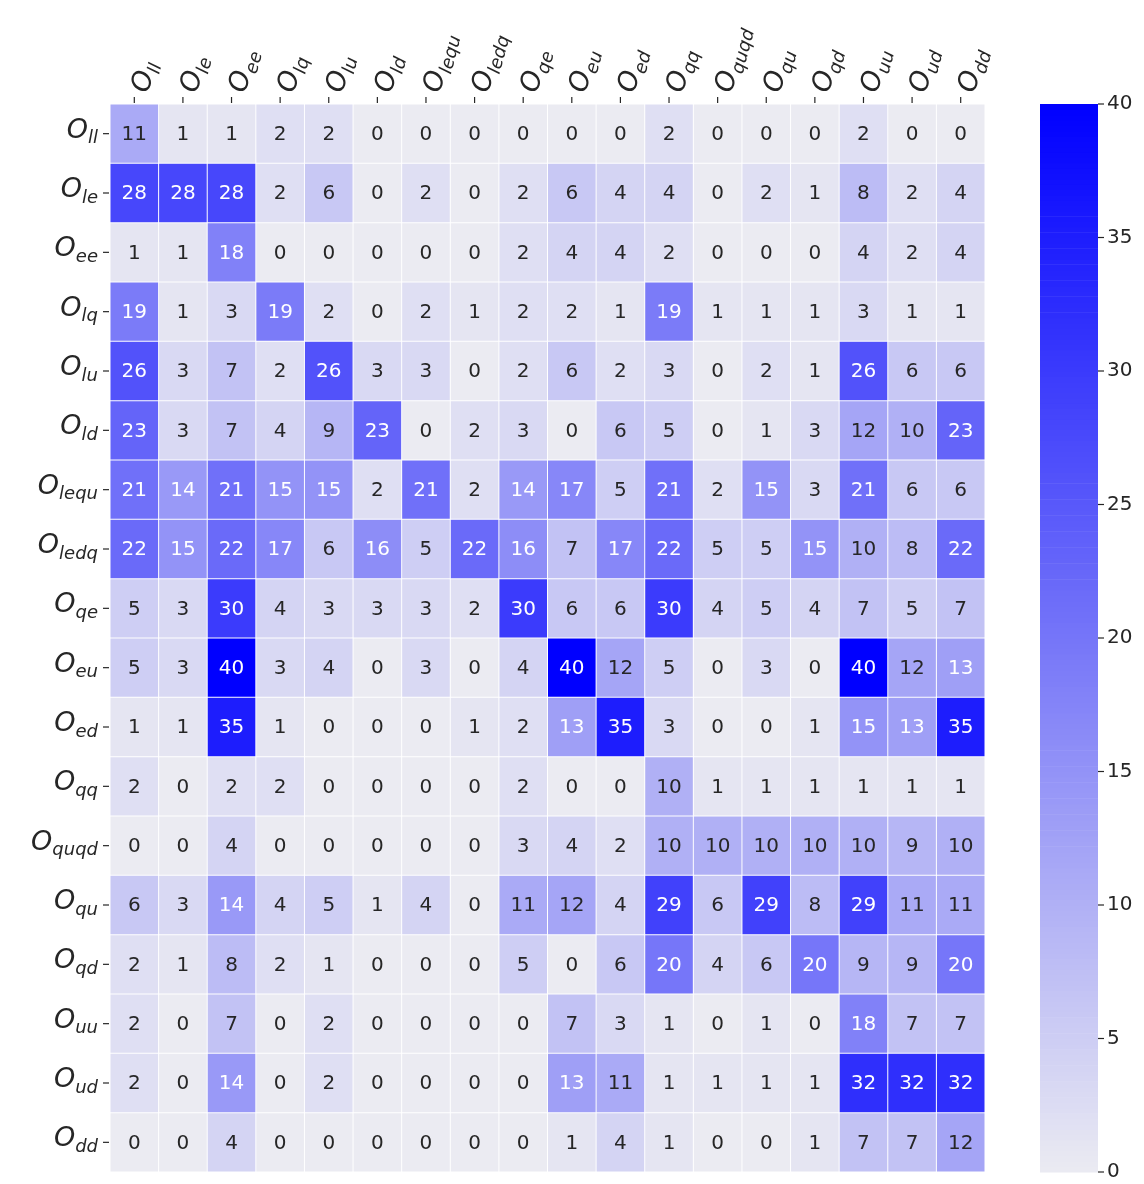  I want to click on data-label: 32, so click(863, 1082).